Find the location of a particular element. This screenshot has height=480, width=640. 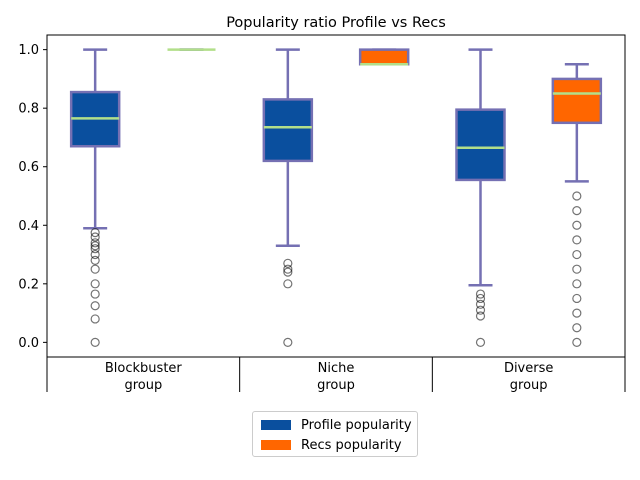

legend-item-recs: Recs popularity is located at coordinates (331, 445).